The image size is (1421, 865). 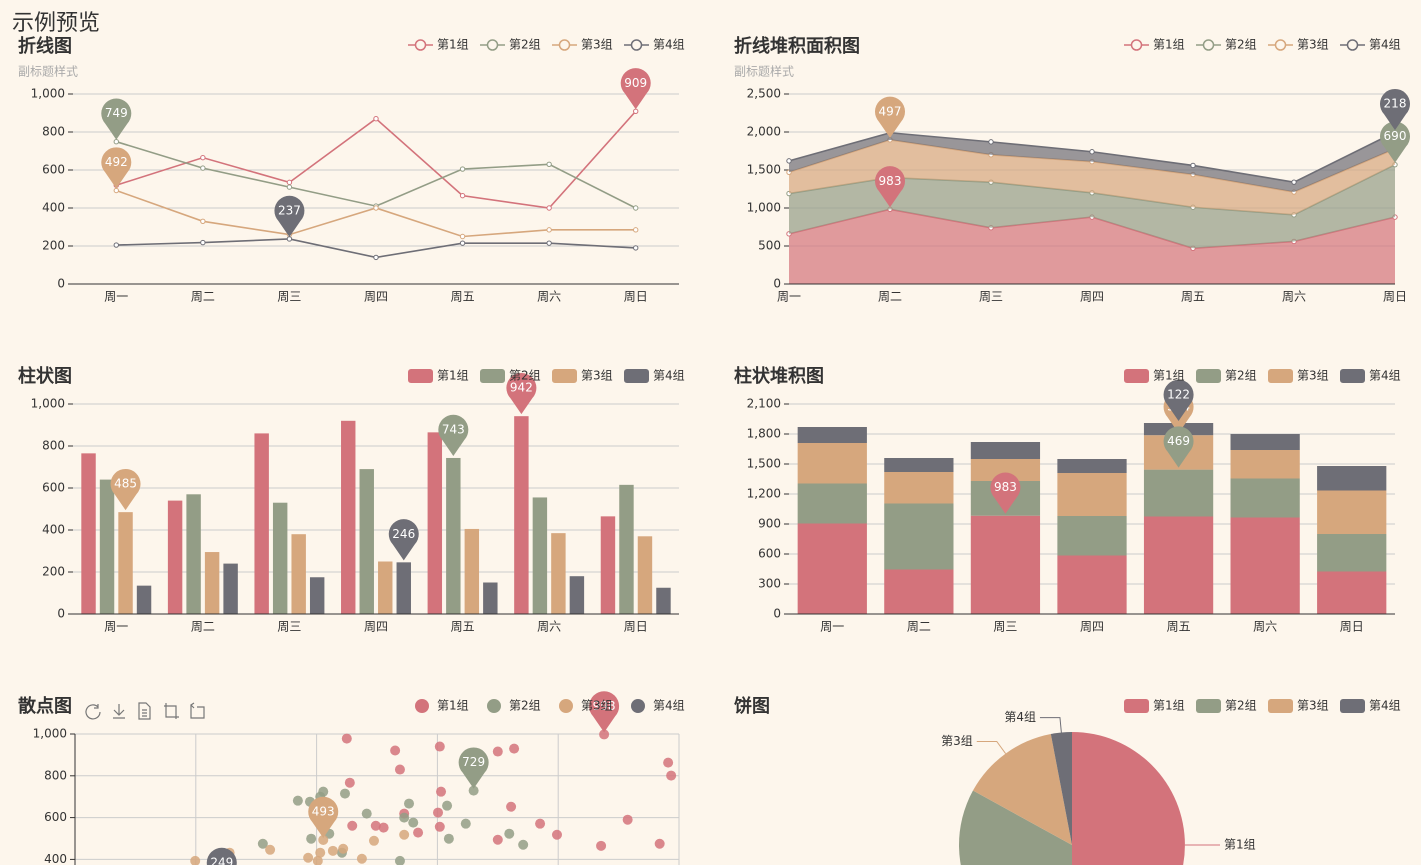 What do you see at coordinates (789, 297) in the screenshot?
I see `x-tick-label: 周一` at bounding box center [789, 297].